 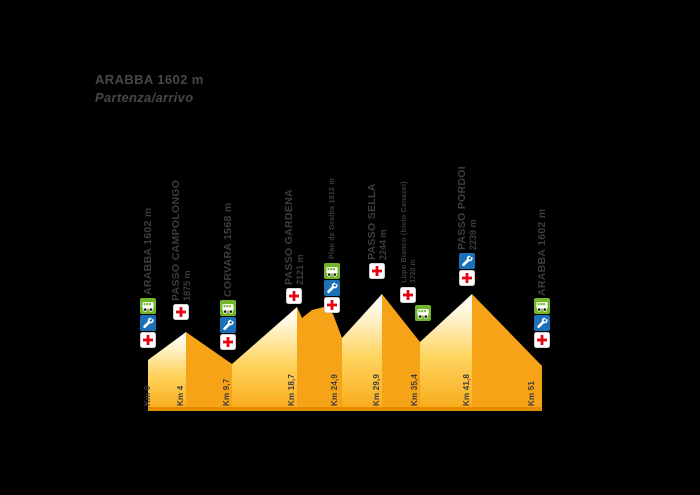 I want to click on location-name: PASSO GARDENA, so click(x=289, y=237).